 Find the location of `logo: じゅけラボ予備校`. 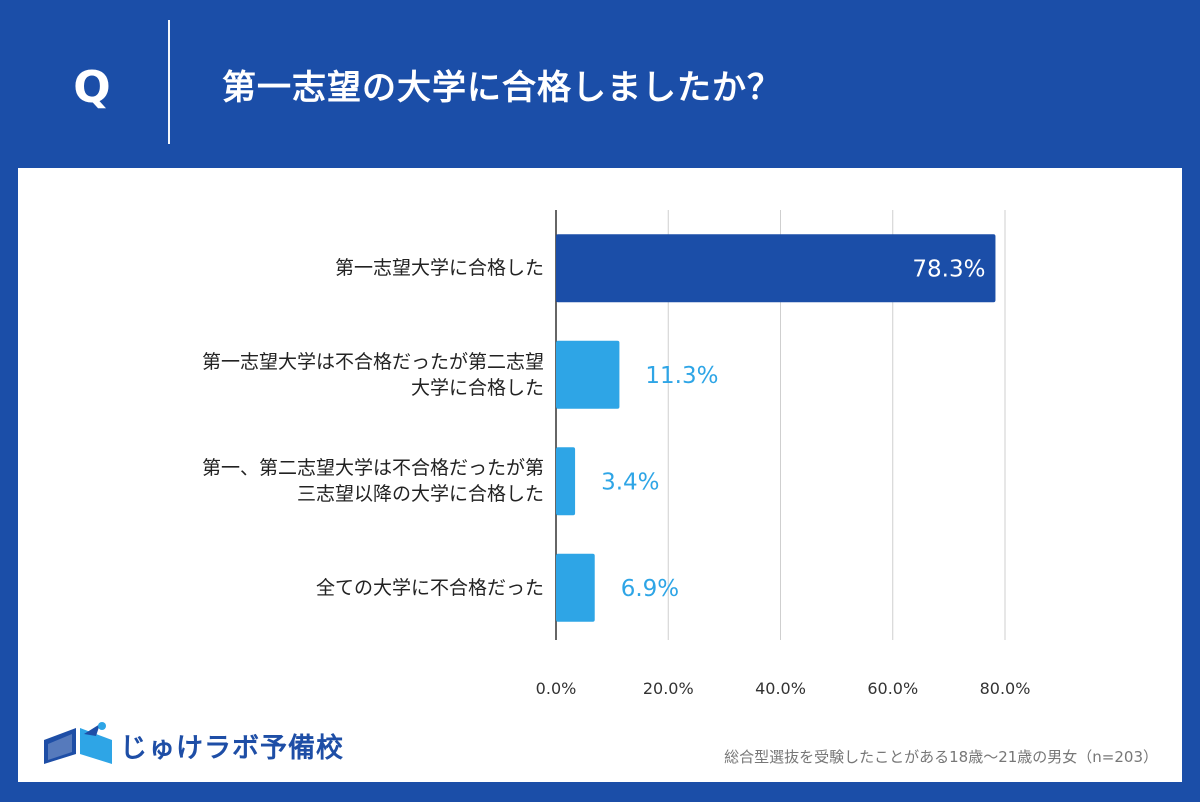

logo: じゅけラボ予備校 is located at coordinates (190, 745).